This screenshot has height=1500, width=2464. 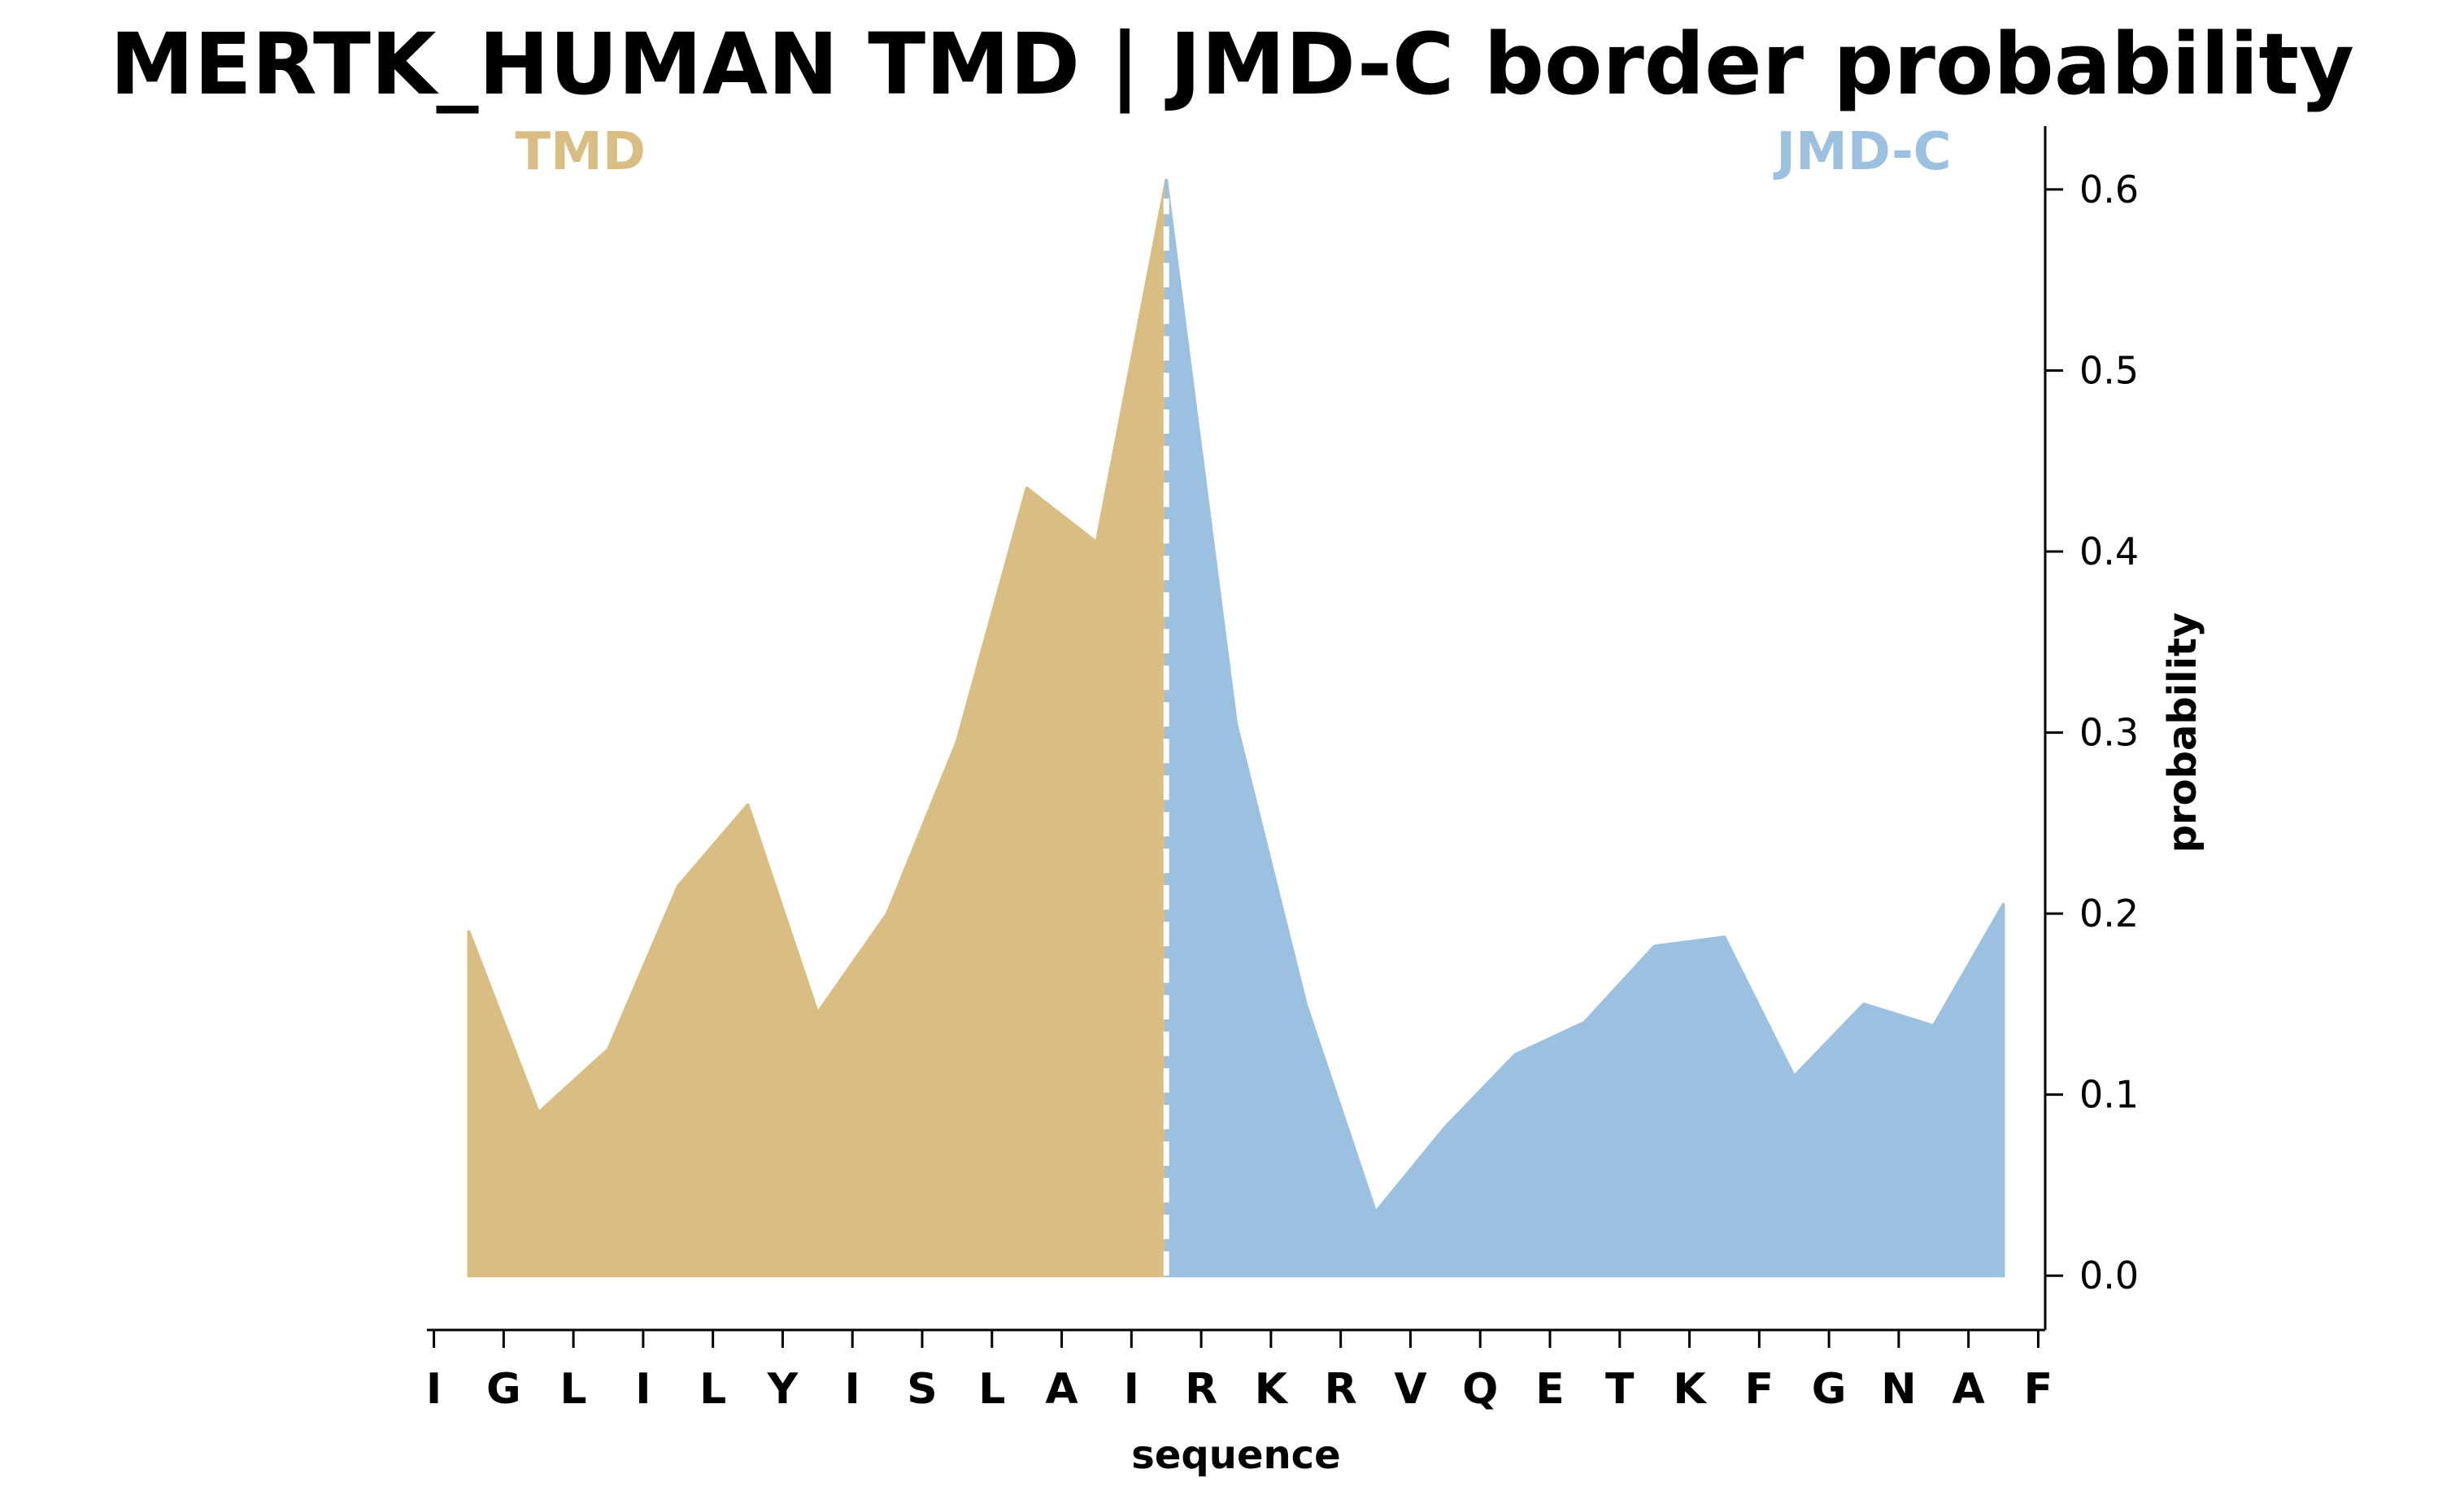 What do you see at coordinates (2109, 1095) in the screenshot?
I see `y-tick-label: 0.1` at bounding box center [2109, 1095].